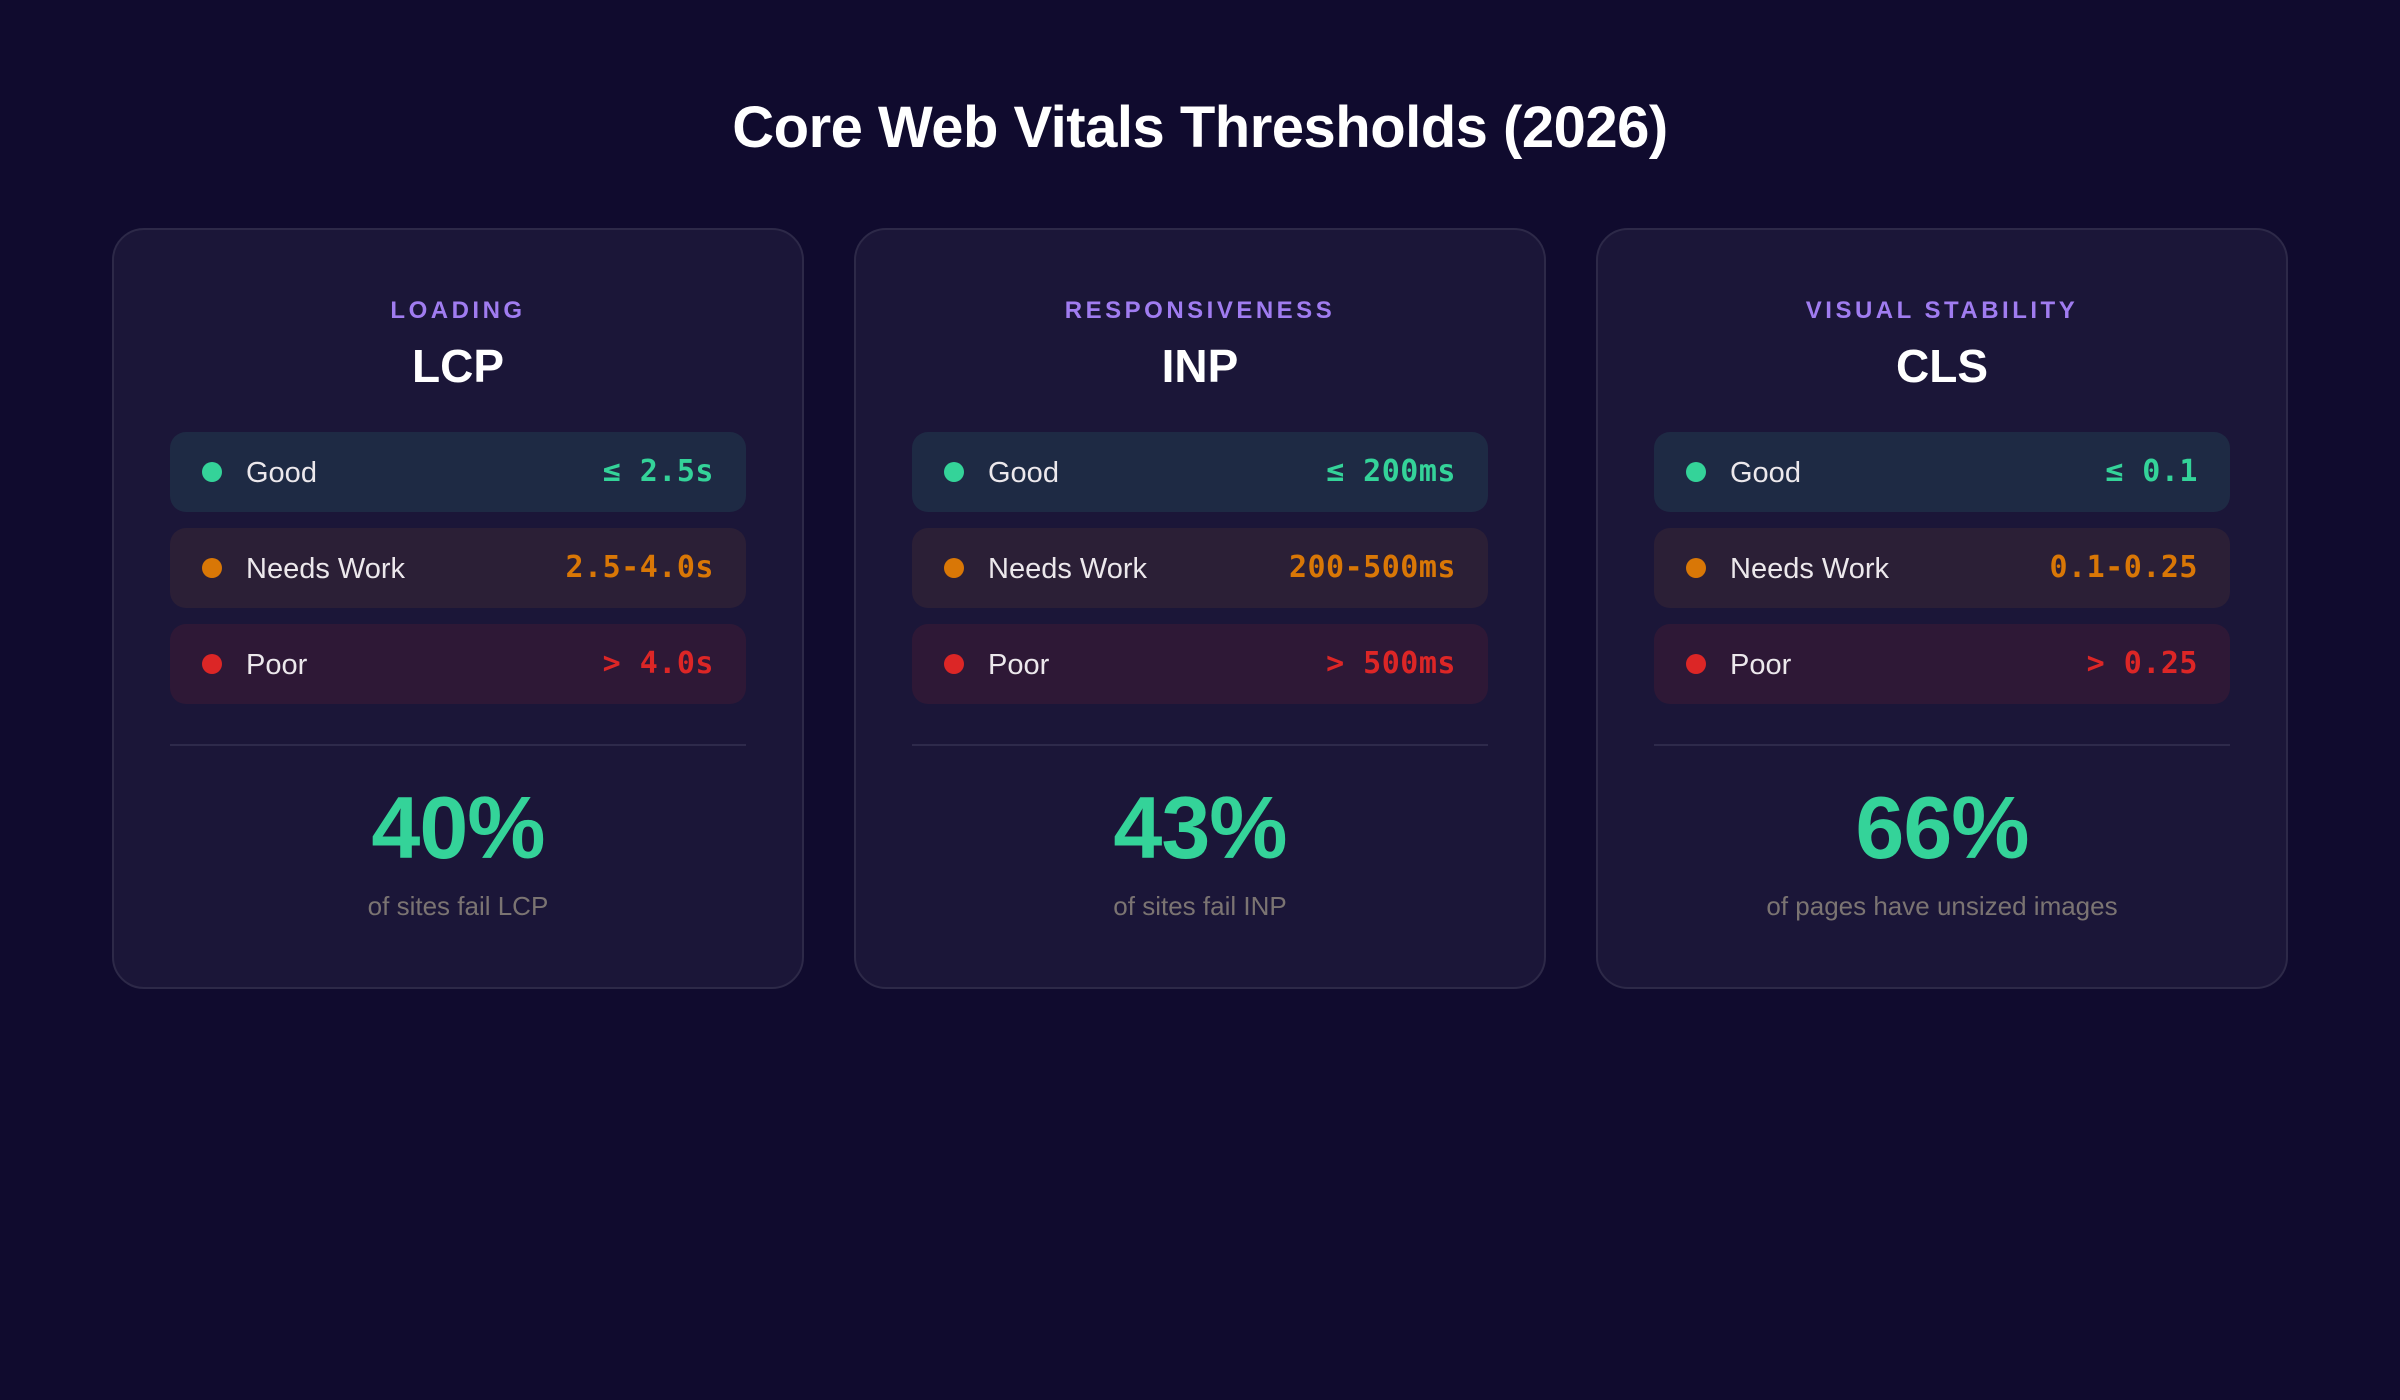 Image resolution: width=2400 pixels, height=1400 pixels. What do you see at coordinates (1942, 310) in the screenshot?
I see `card-category: VISUAL STABILITY` at bounding box center [1942, 310].